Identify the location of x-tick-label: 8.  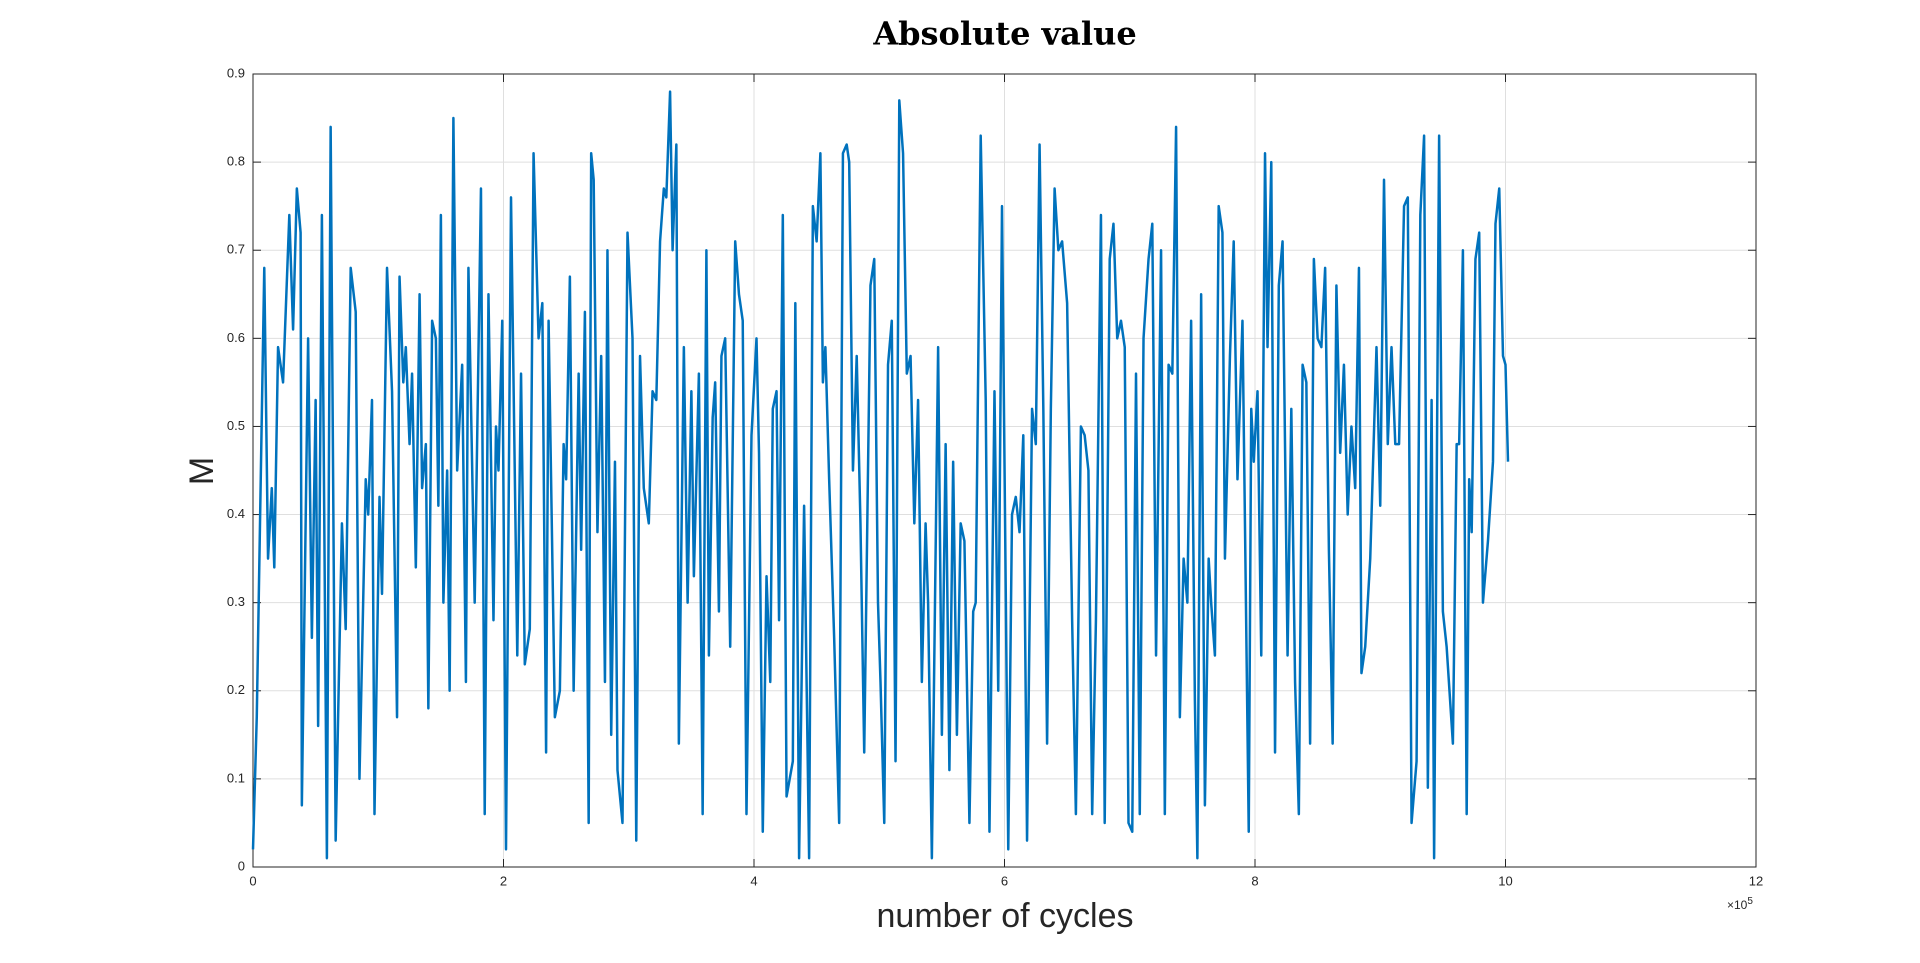
(1254, 880).